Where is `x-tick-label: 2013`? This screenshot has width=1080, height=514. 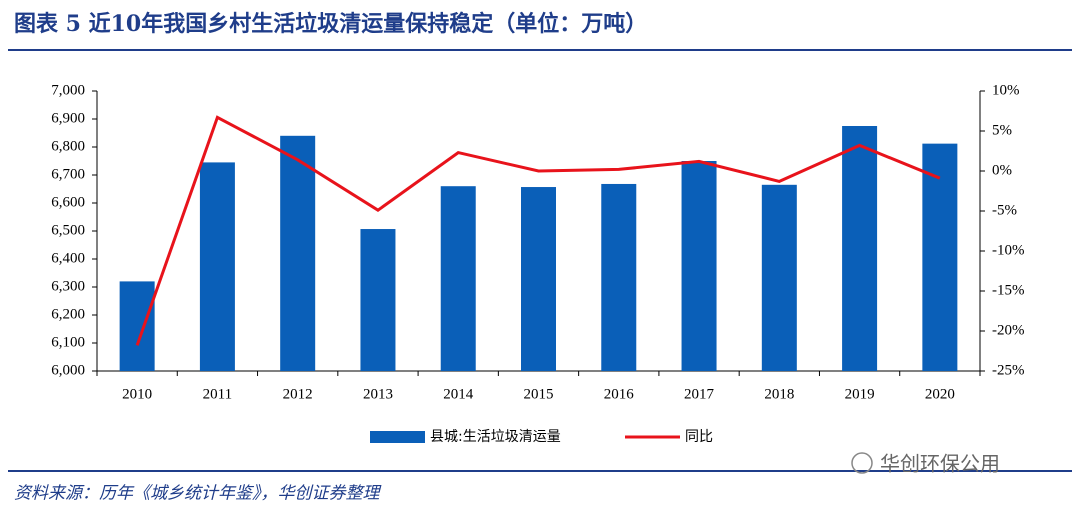
x-tick-label: 2013 is located at coordinates (378, 394).